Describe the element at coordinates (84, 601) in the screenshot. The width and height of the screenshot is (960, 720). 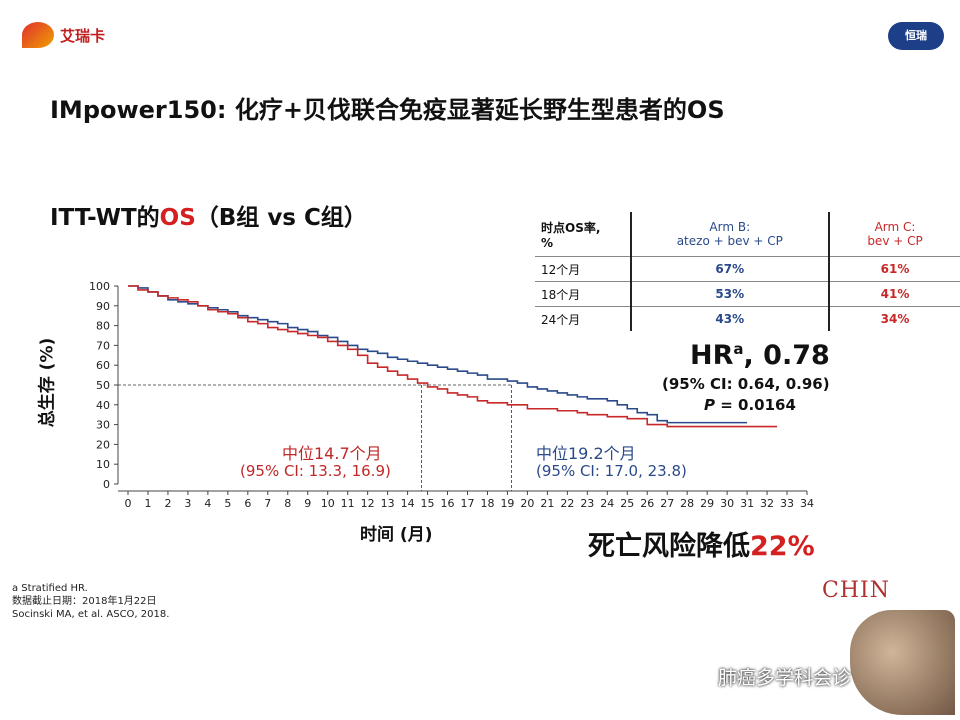
I see `footnote: 数据截止日期：2018年1月22日` at that location.